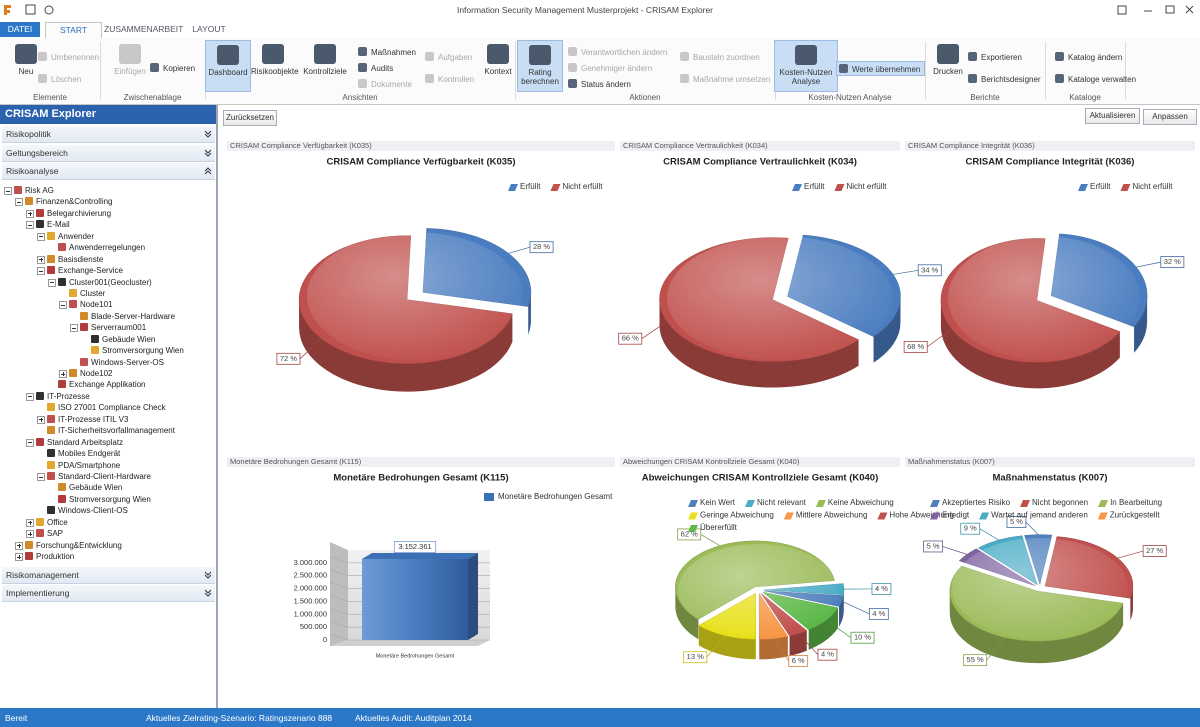 This screenshot has height=727, width=1200. What do you see at coordinates (104, 476) in the screenshot?
I see `tree-label: Standard-Client-Hardware` at bounding box center [104, 476].